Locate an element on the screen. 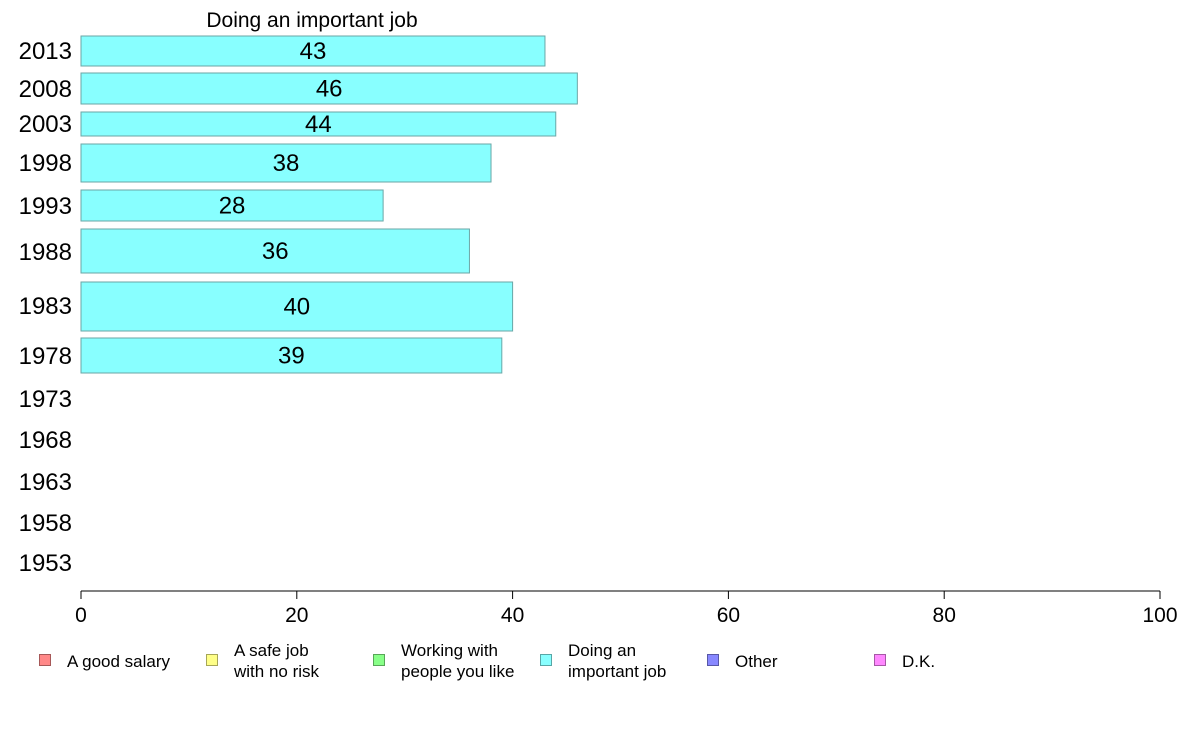  x-tick-label: 80 is located at coordinates (944, 615).